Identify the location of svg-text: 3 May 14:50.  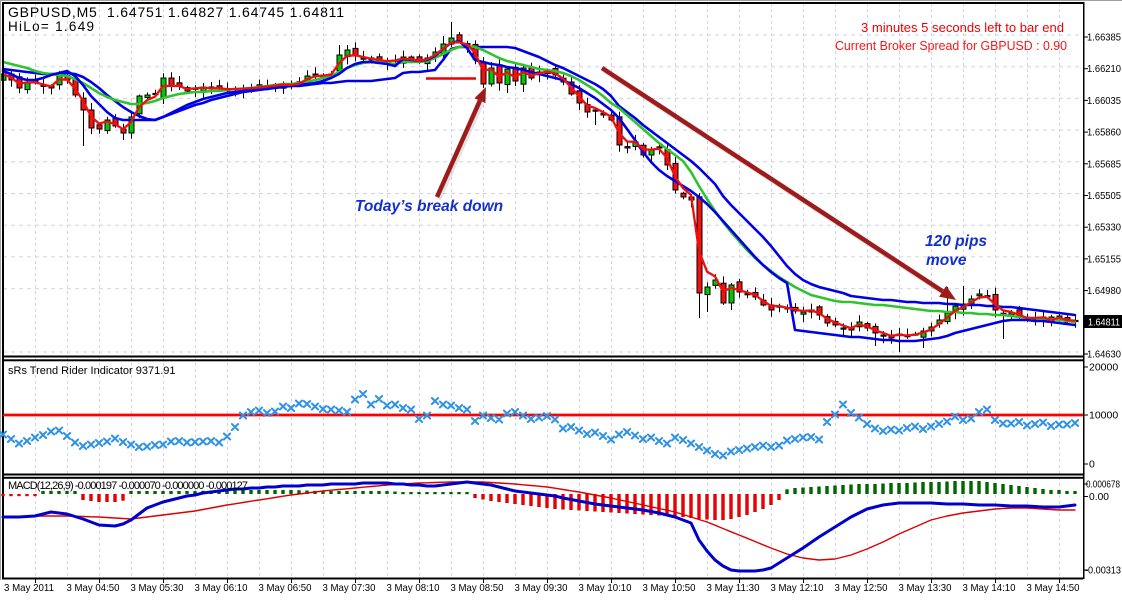
(1053, 588).